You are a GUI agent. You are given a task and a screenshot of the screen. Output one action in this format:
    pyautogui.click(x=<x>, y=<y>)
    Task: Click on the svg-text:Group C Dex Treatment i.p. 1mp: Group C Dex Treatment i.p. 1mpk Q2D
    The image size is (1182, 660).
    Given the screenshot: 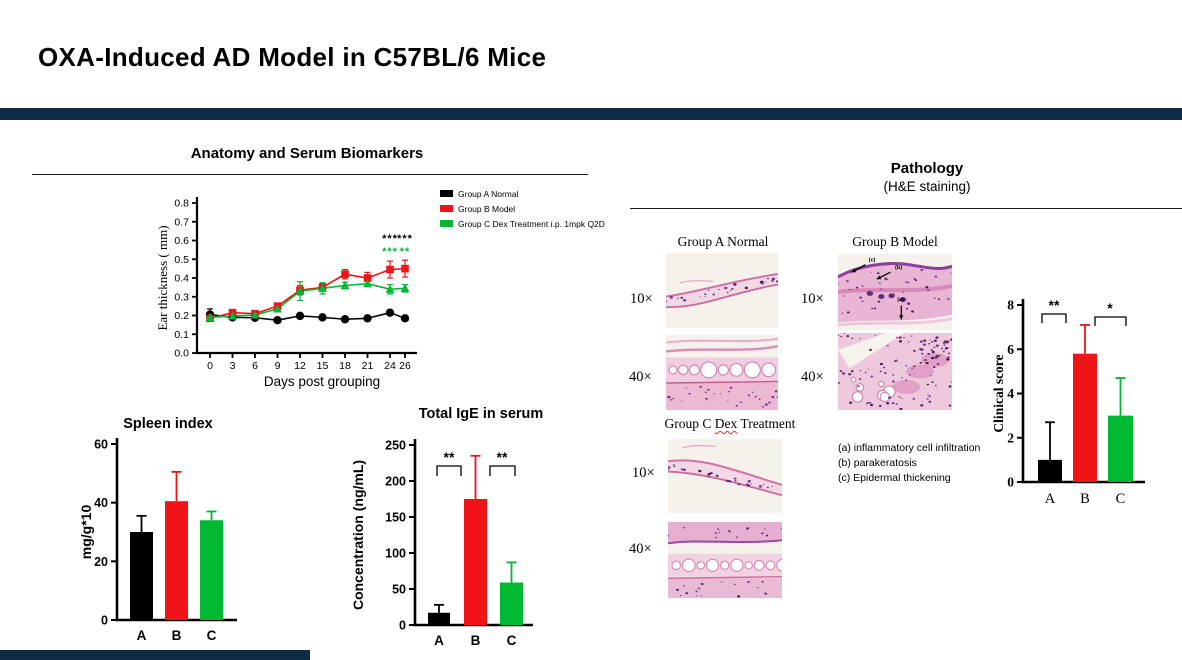 What is the action you would take?
    pyautogui.click(x=531, y=224)
    